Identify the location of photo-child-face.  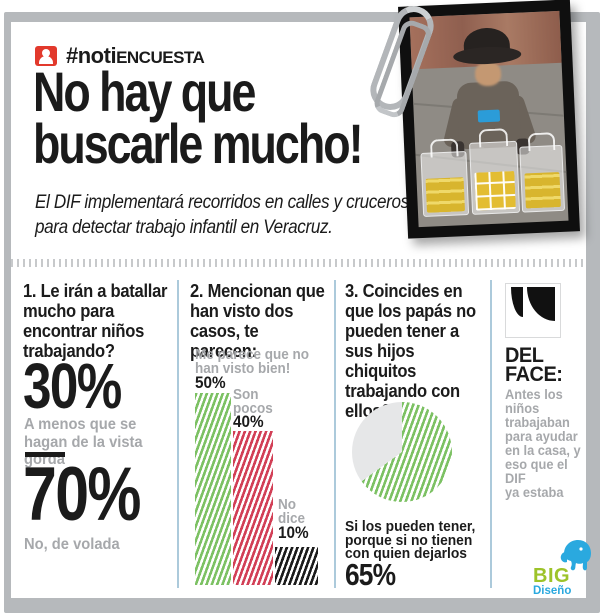
(488, 74).